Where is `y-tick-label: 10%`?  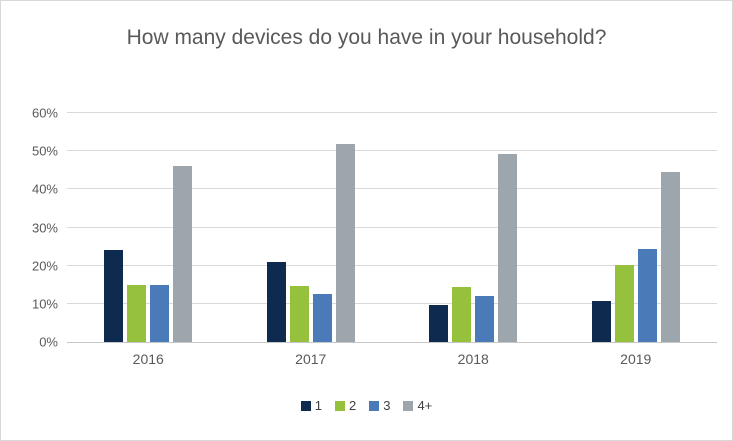 y-tick-label: 10% is located at coordinates (44, 304).